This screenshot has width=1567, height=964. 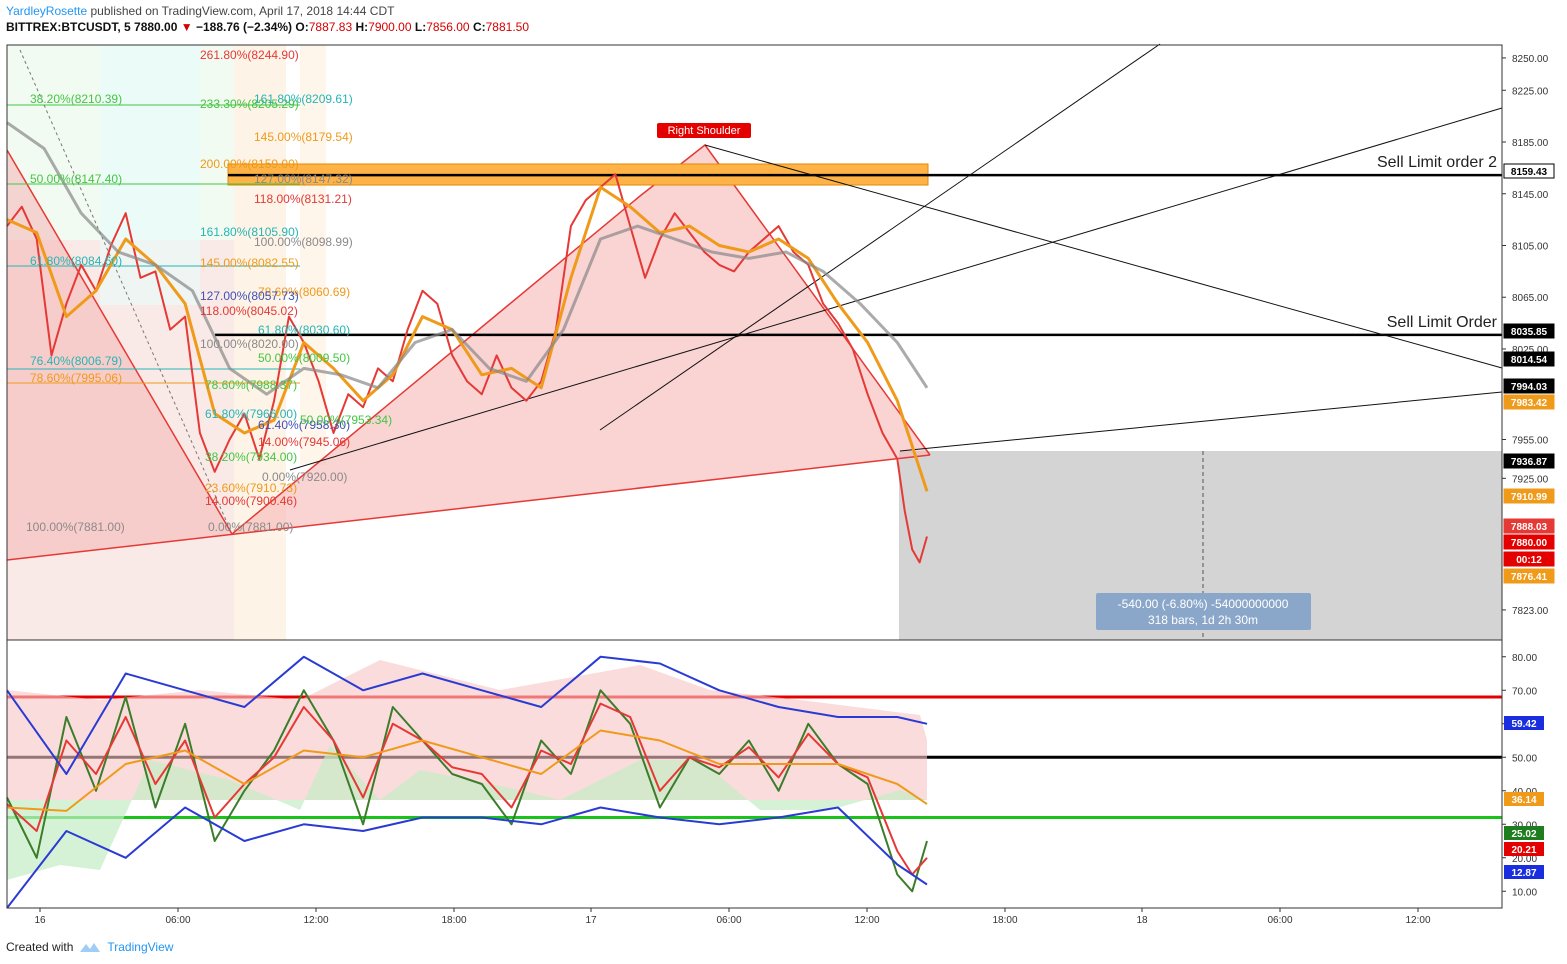 What do you see at coordinates (346, 420) in the screenshot?
I see `fib-label: 50.00%(7953.34)` at bounding box center [346, 420].